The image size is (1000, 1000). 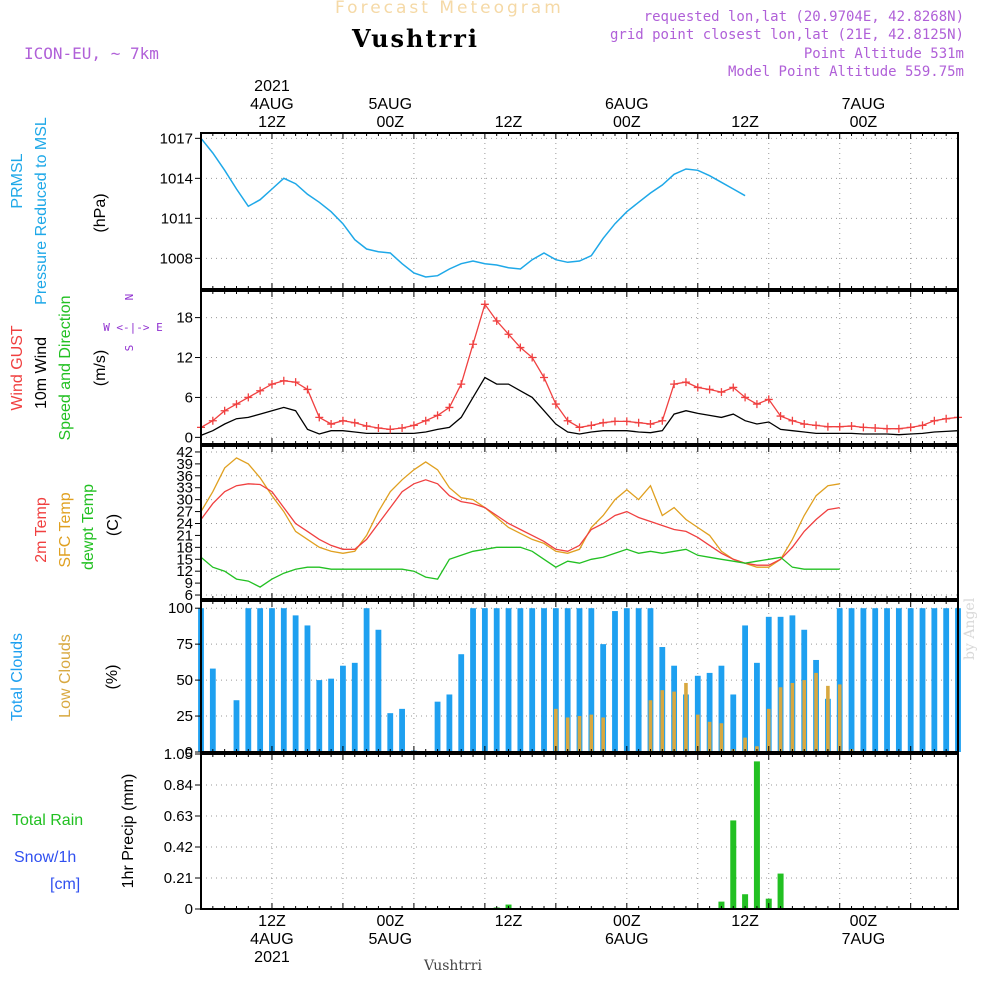 I want to click on top-time-label: 5AUG, so click(x=390, y=104).